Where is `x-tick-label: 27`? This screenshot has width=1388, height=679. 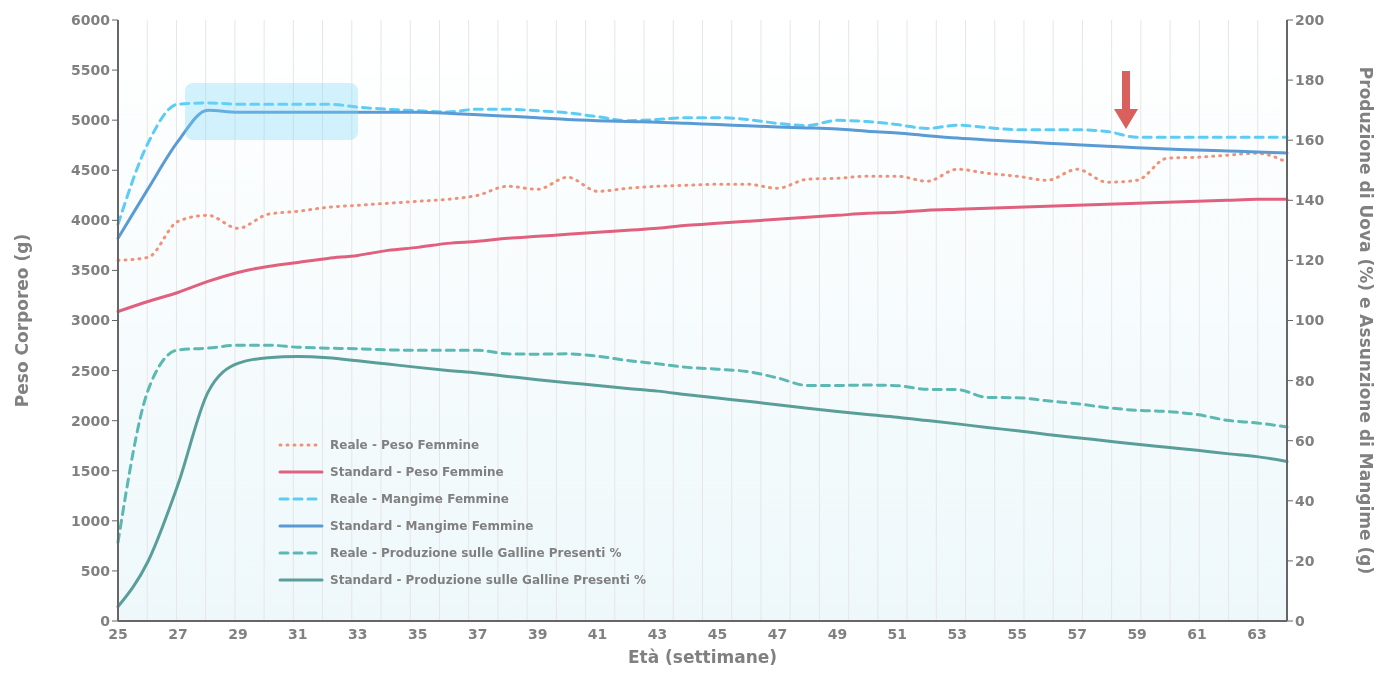
x-tick-label: 27 is located at coordinates (178, 633).